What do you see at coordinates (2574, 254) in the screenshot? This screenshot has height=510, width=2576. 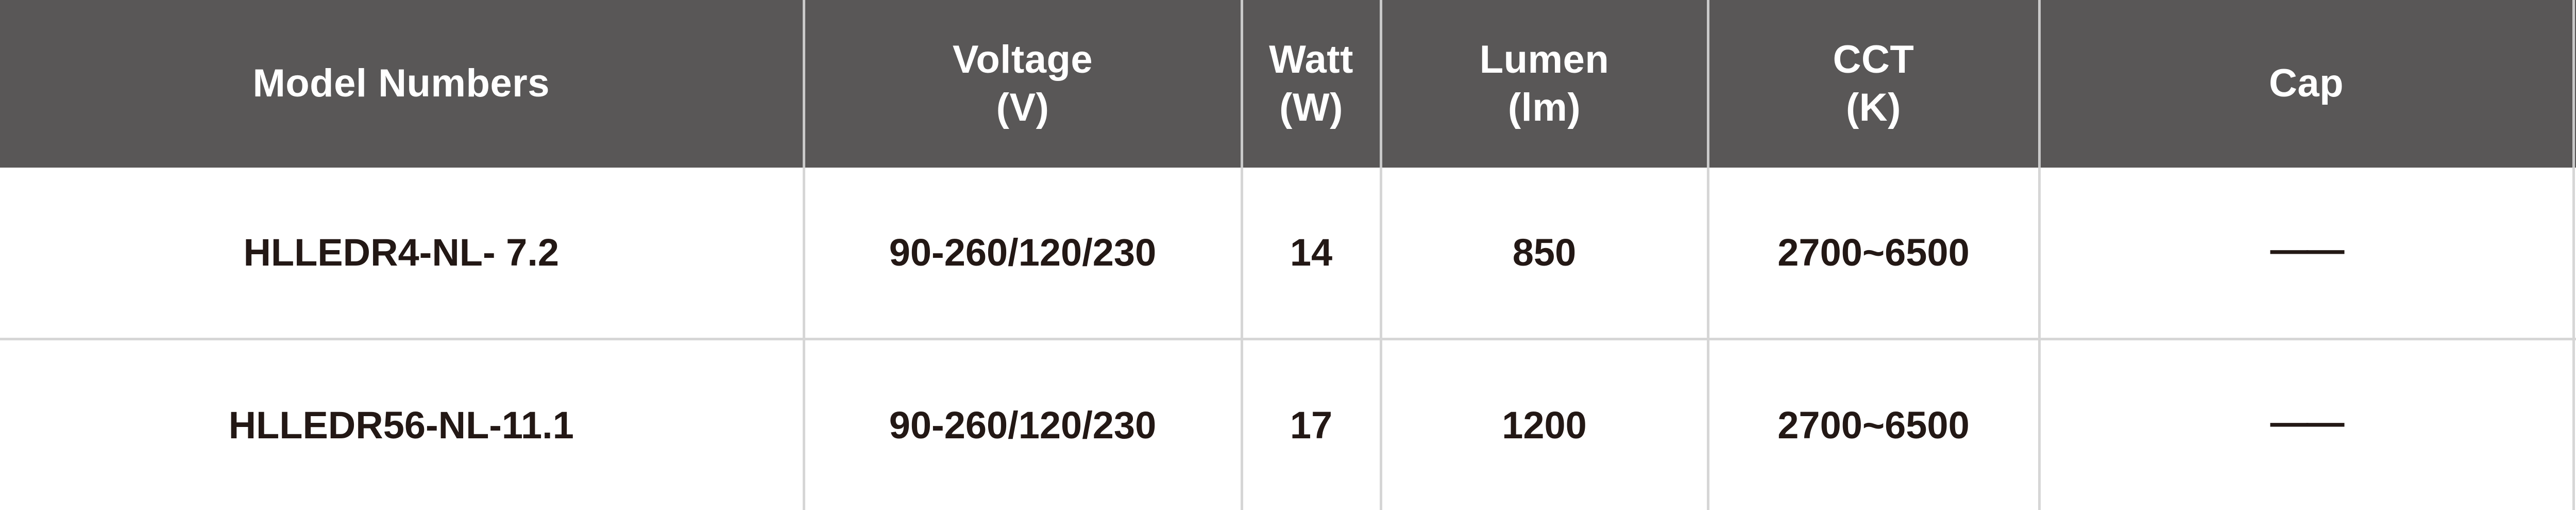 I see `cell-size: 125*26` at bounding box center [2574, 254].